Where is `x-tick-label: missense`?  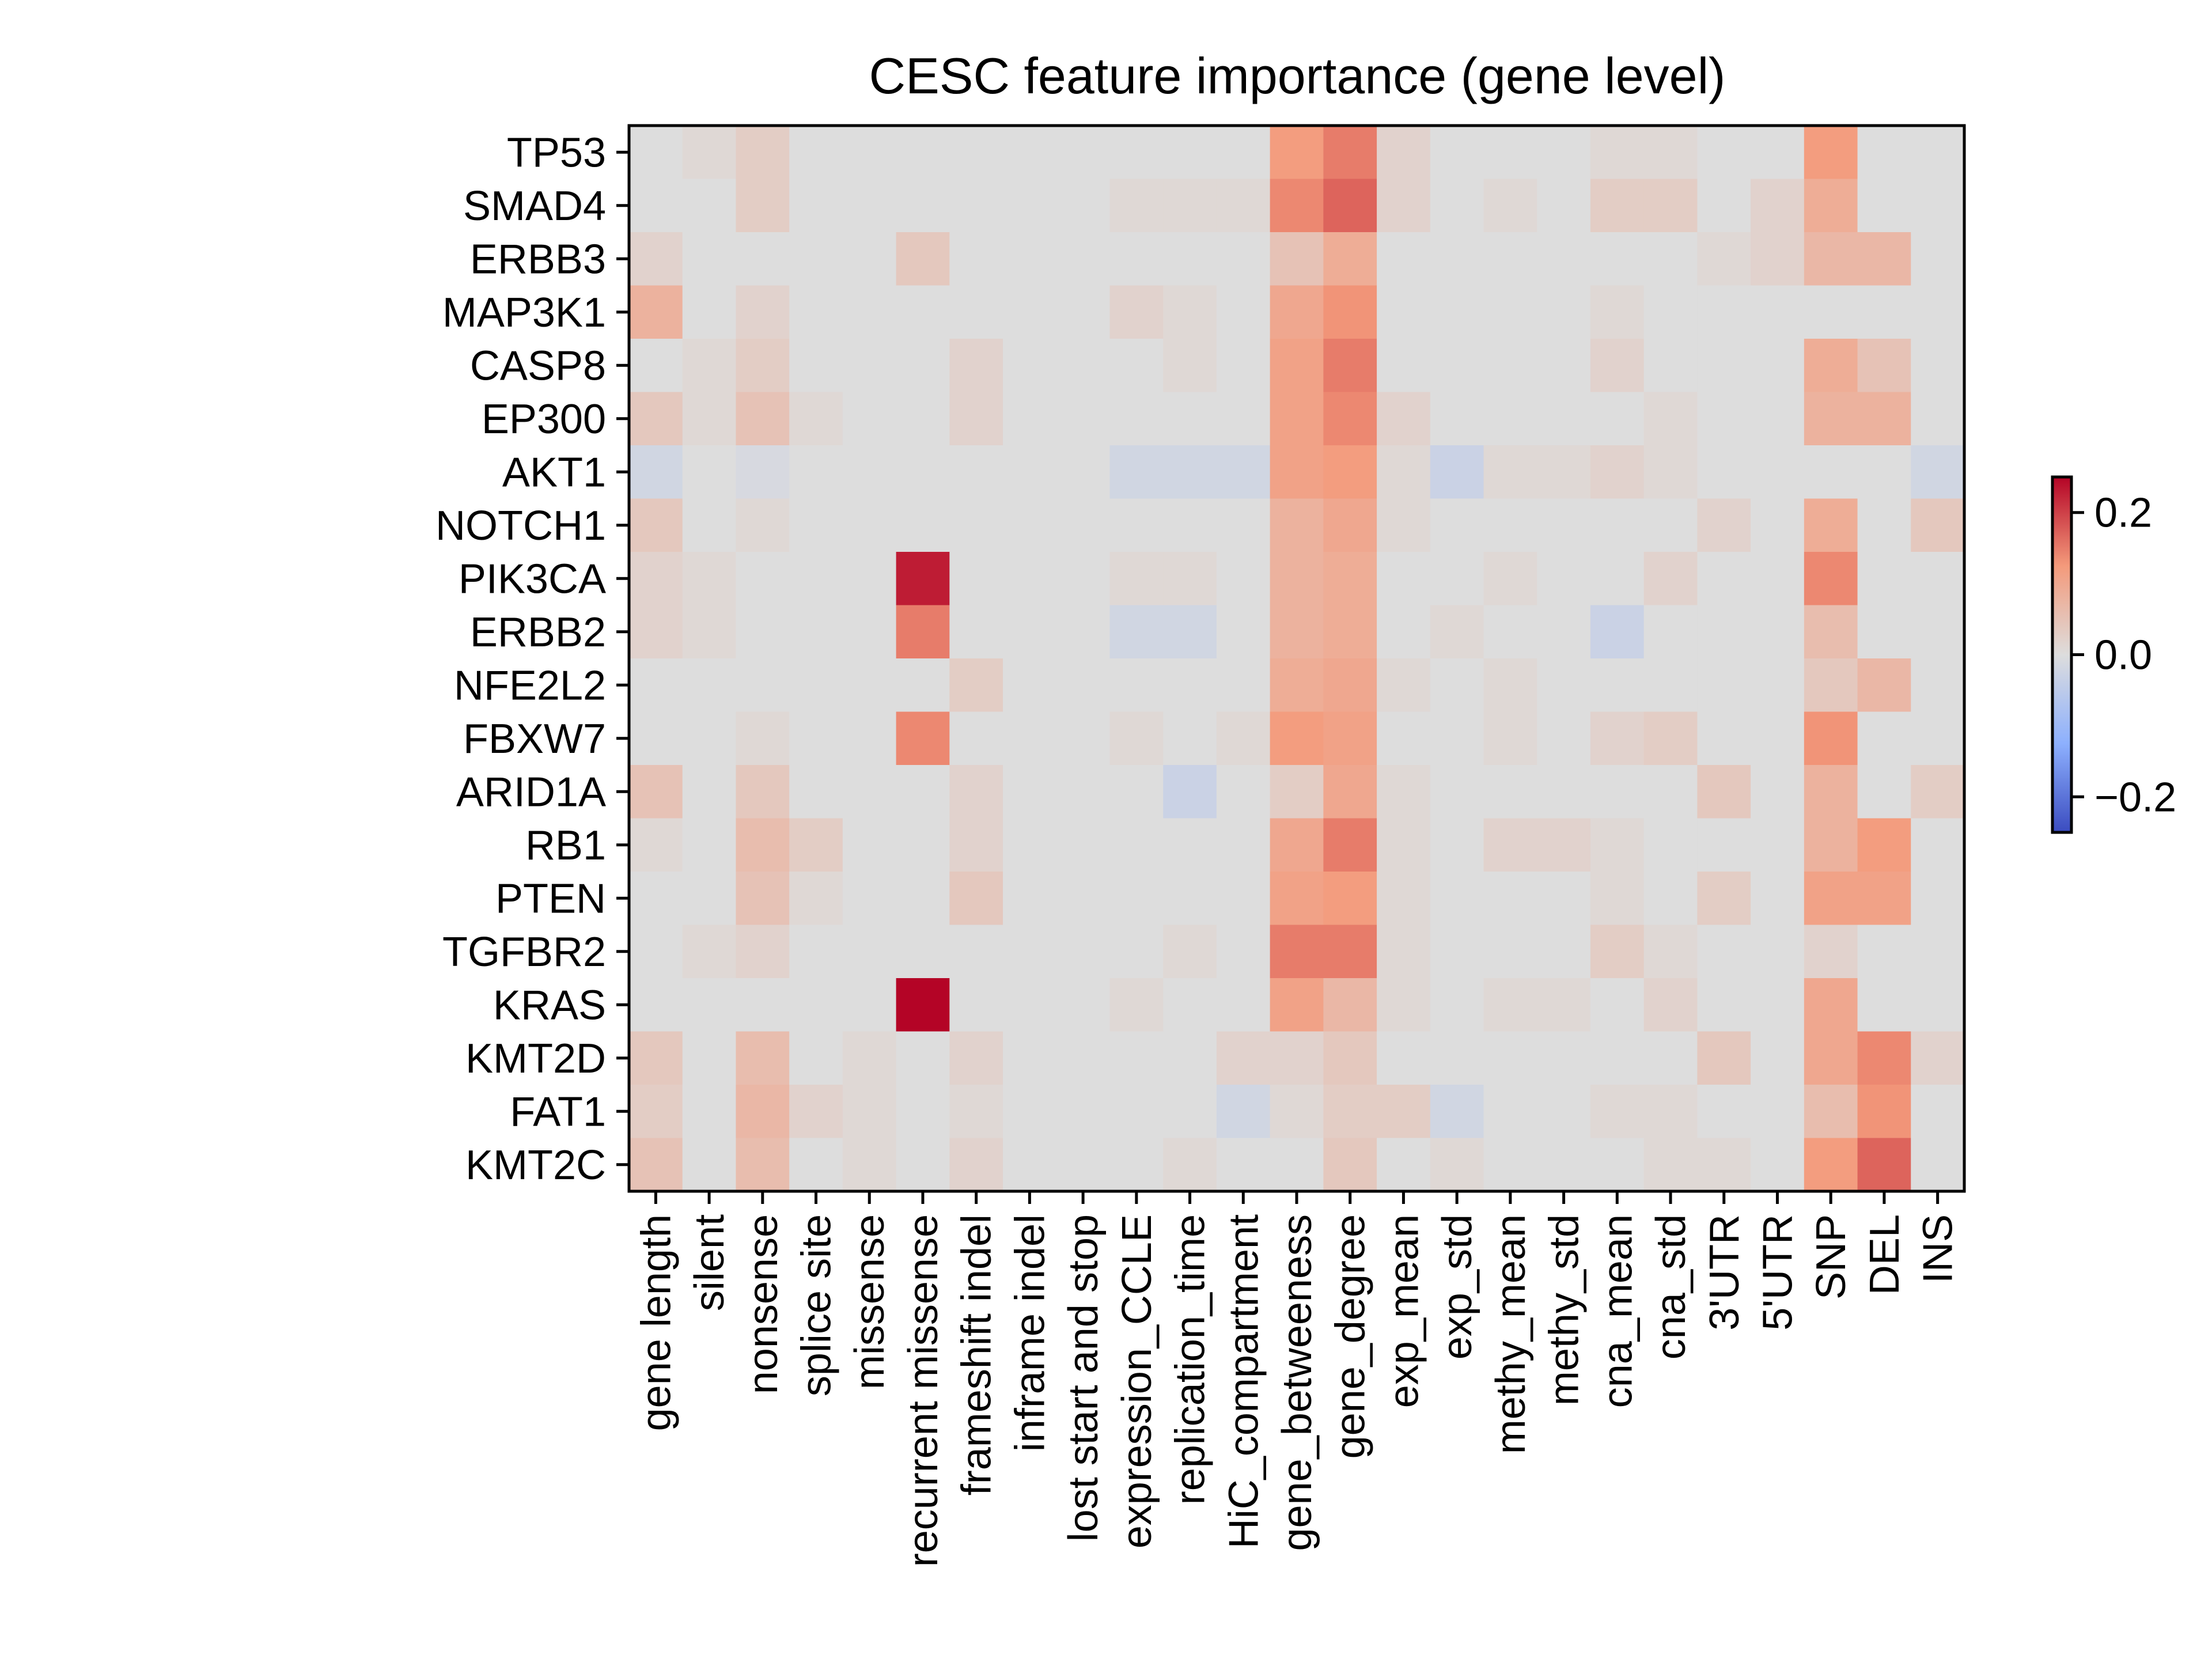 x-tick-label: missense is located at coordinates (870, 1301).